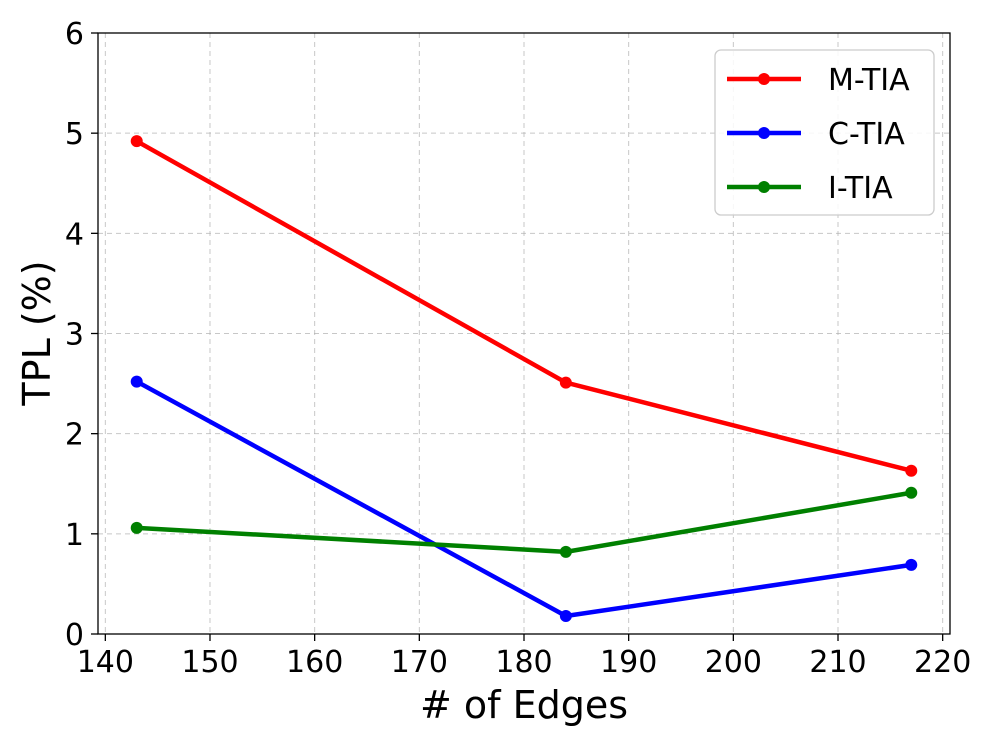 This screenshot has height=747, width=997. Describe the element at coordinates (74, 234) in the screenshot. I see `y-tick-label: 4` at that location.